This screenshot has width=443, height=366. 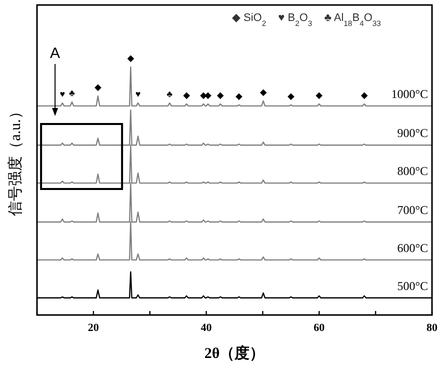 I want to click on x-tick-label: 80, so click(x=432, y=328).